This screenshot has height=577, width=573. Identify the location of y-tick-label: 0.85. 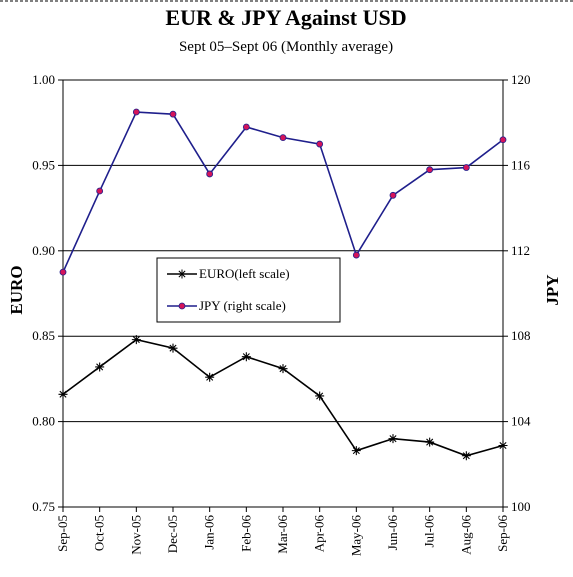
(43, 335).